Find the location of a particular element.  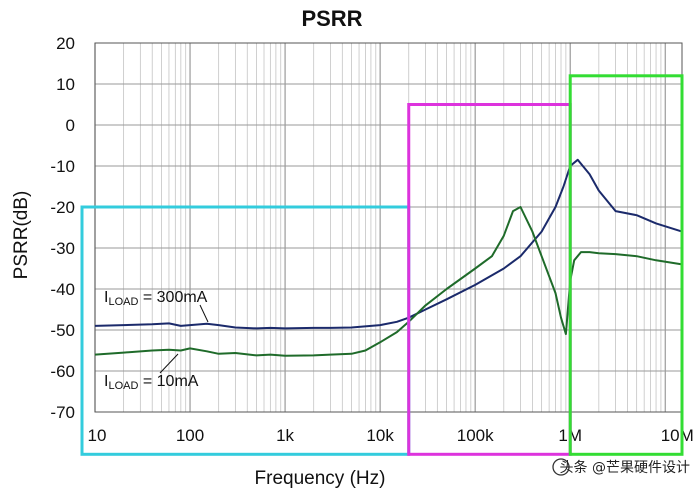

x-tick-label: 10 is located at coordinates (97, 435).